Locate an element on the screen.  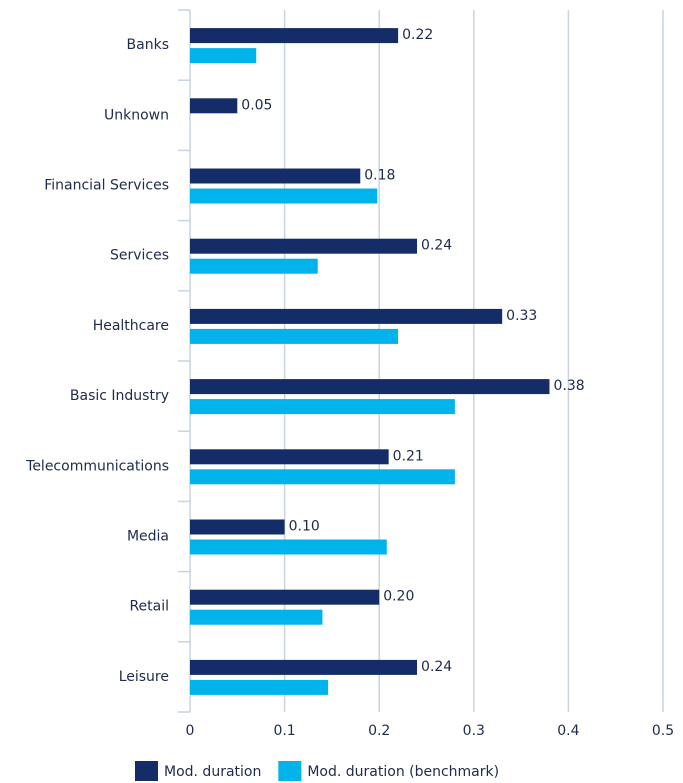
y-tick-label: Healthcare is located at coordinates (131, 326).